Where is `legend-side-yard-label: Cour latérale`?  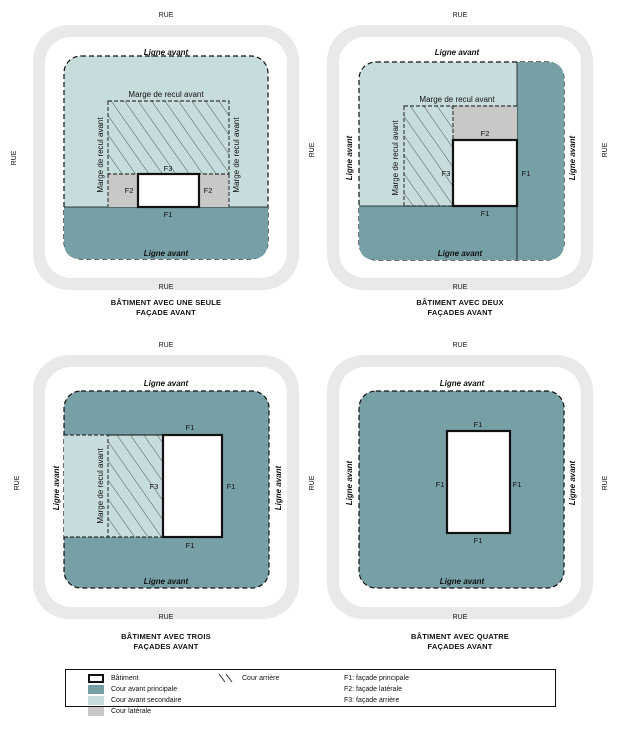 legend-side-yard-label: Cour latérale is located at coordinates (131, 711).